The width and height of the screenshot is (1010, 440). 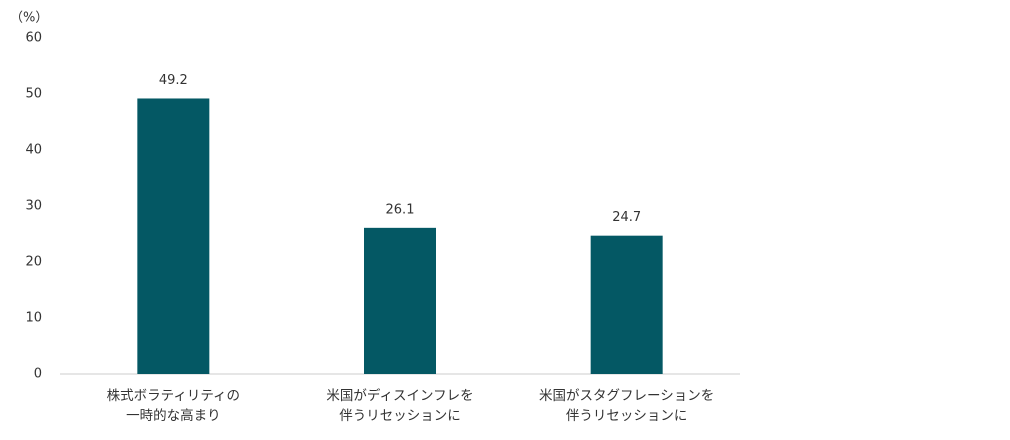 What do you see at coordinates (33, 94) in the screenshot?
I see `y-tick-label: 50` at bounding box center [33, 94].